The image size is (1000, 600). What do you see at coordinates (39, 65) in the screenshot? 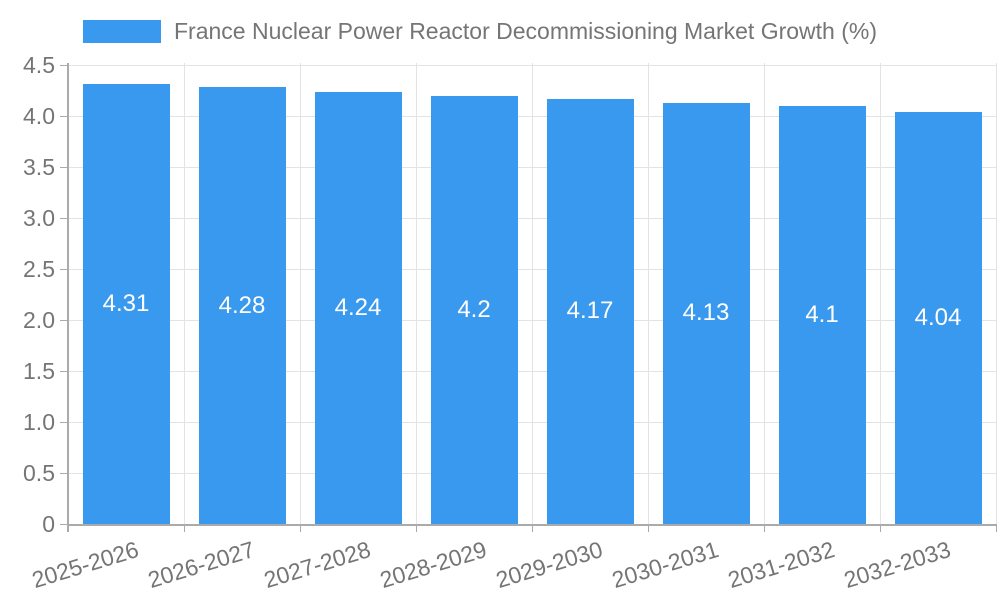
I see `y-axis-tick-label: 4.5` at bounding box center [39, 65].